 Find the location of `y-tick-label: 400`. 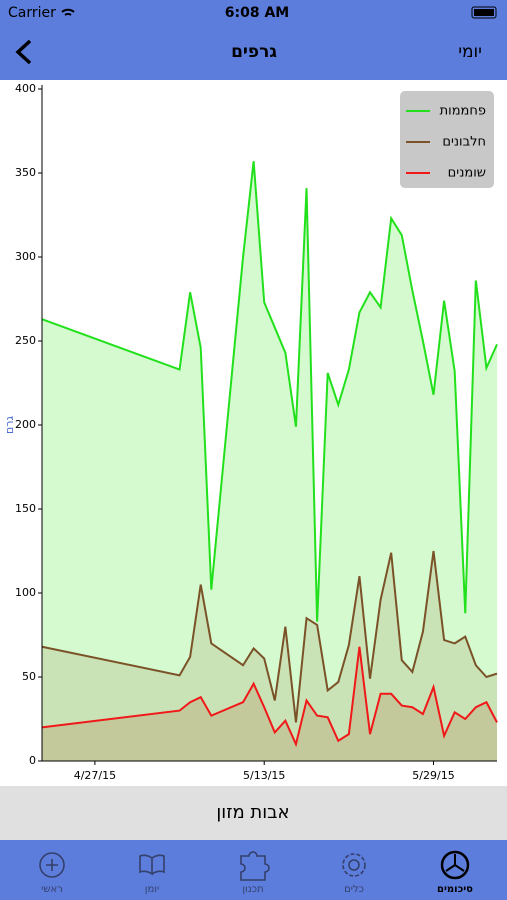

y-tick-label: 400 is located at coordinates (25, 88).